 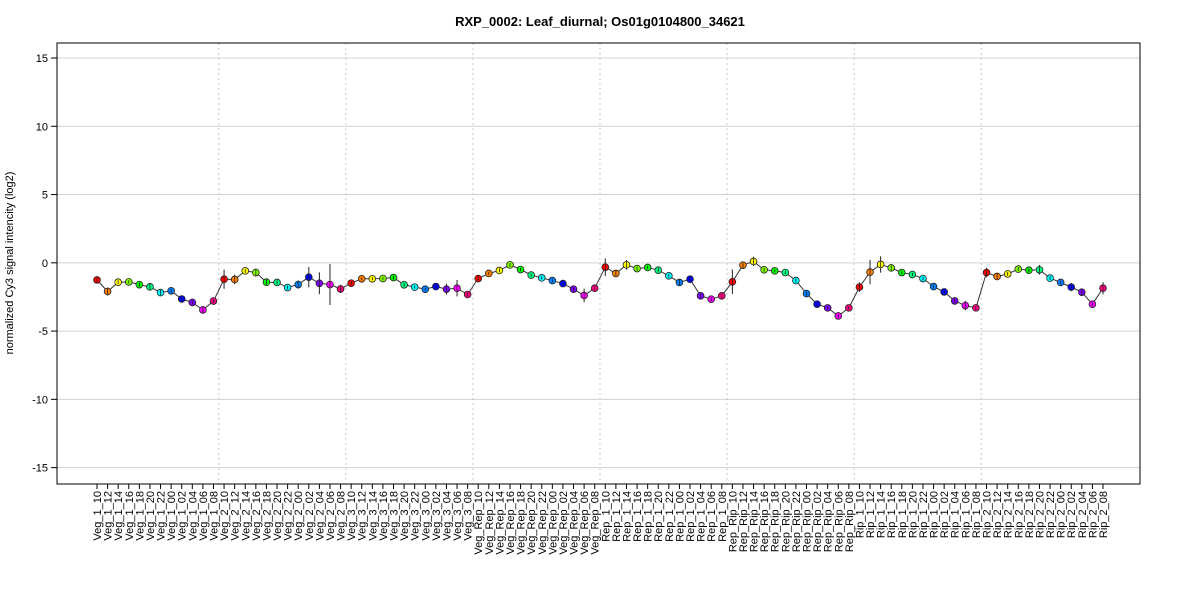 I want to click on x-tick-label: Rip_2_14, so click(x=1009, y=514).